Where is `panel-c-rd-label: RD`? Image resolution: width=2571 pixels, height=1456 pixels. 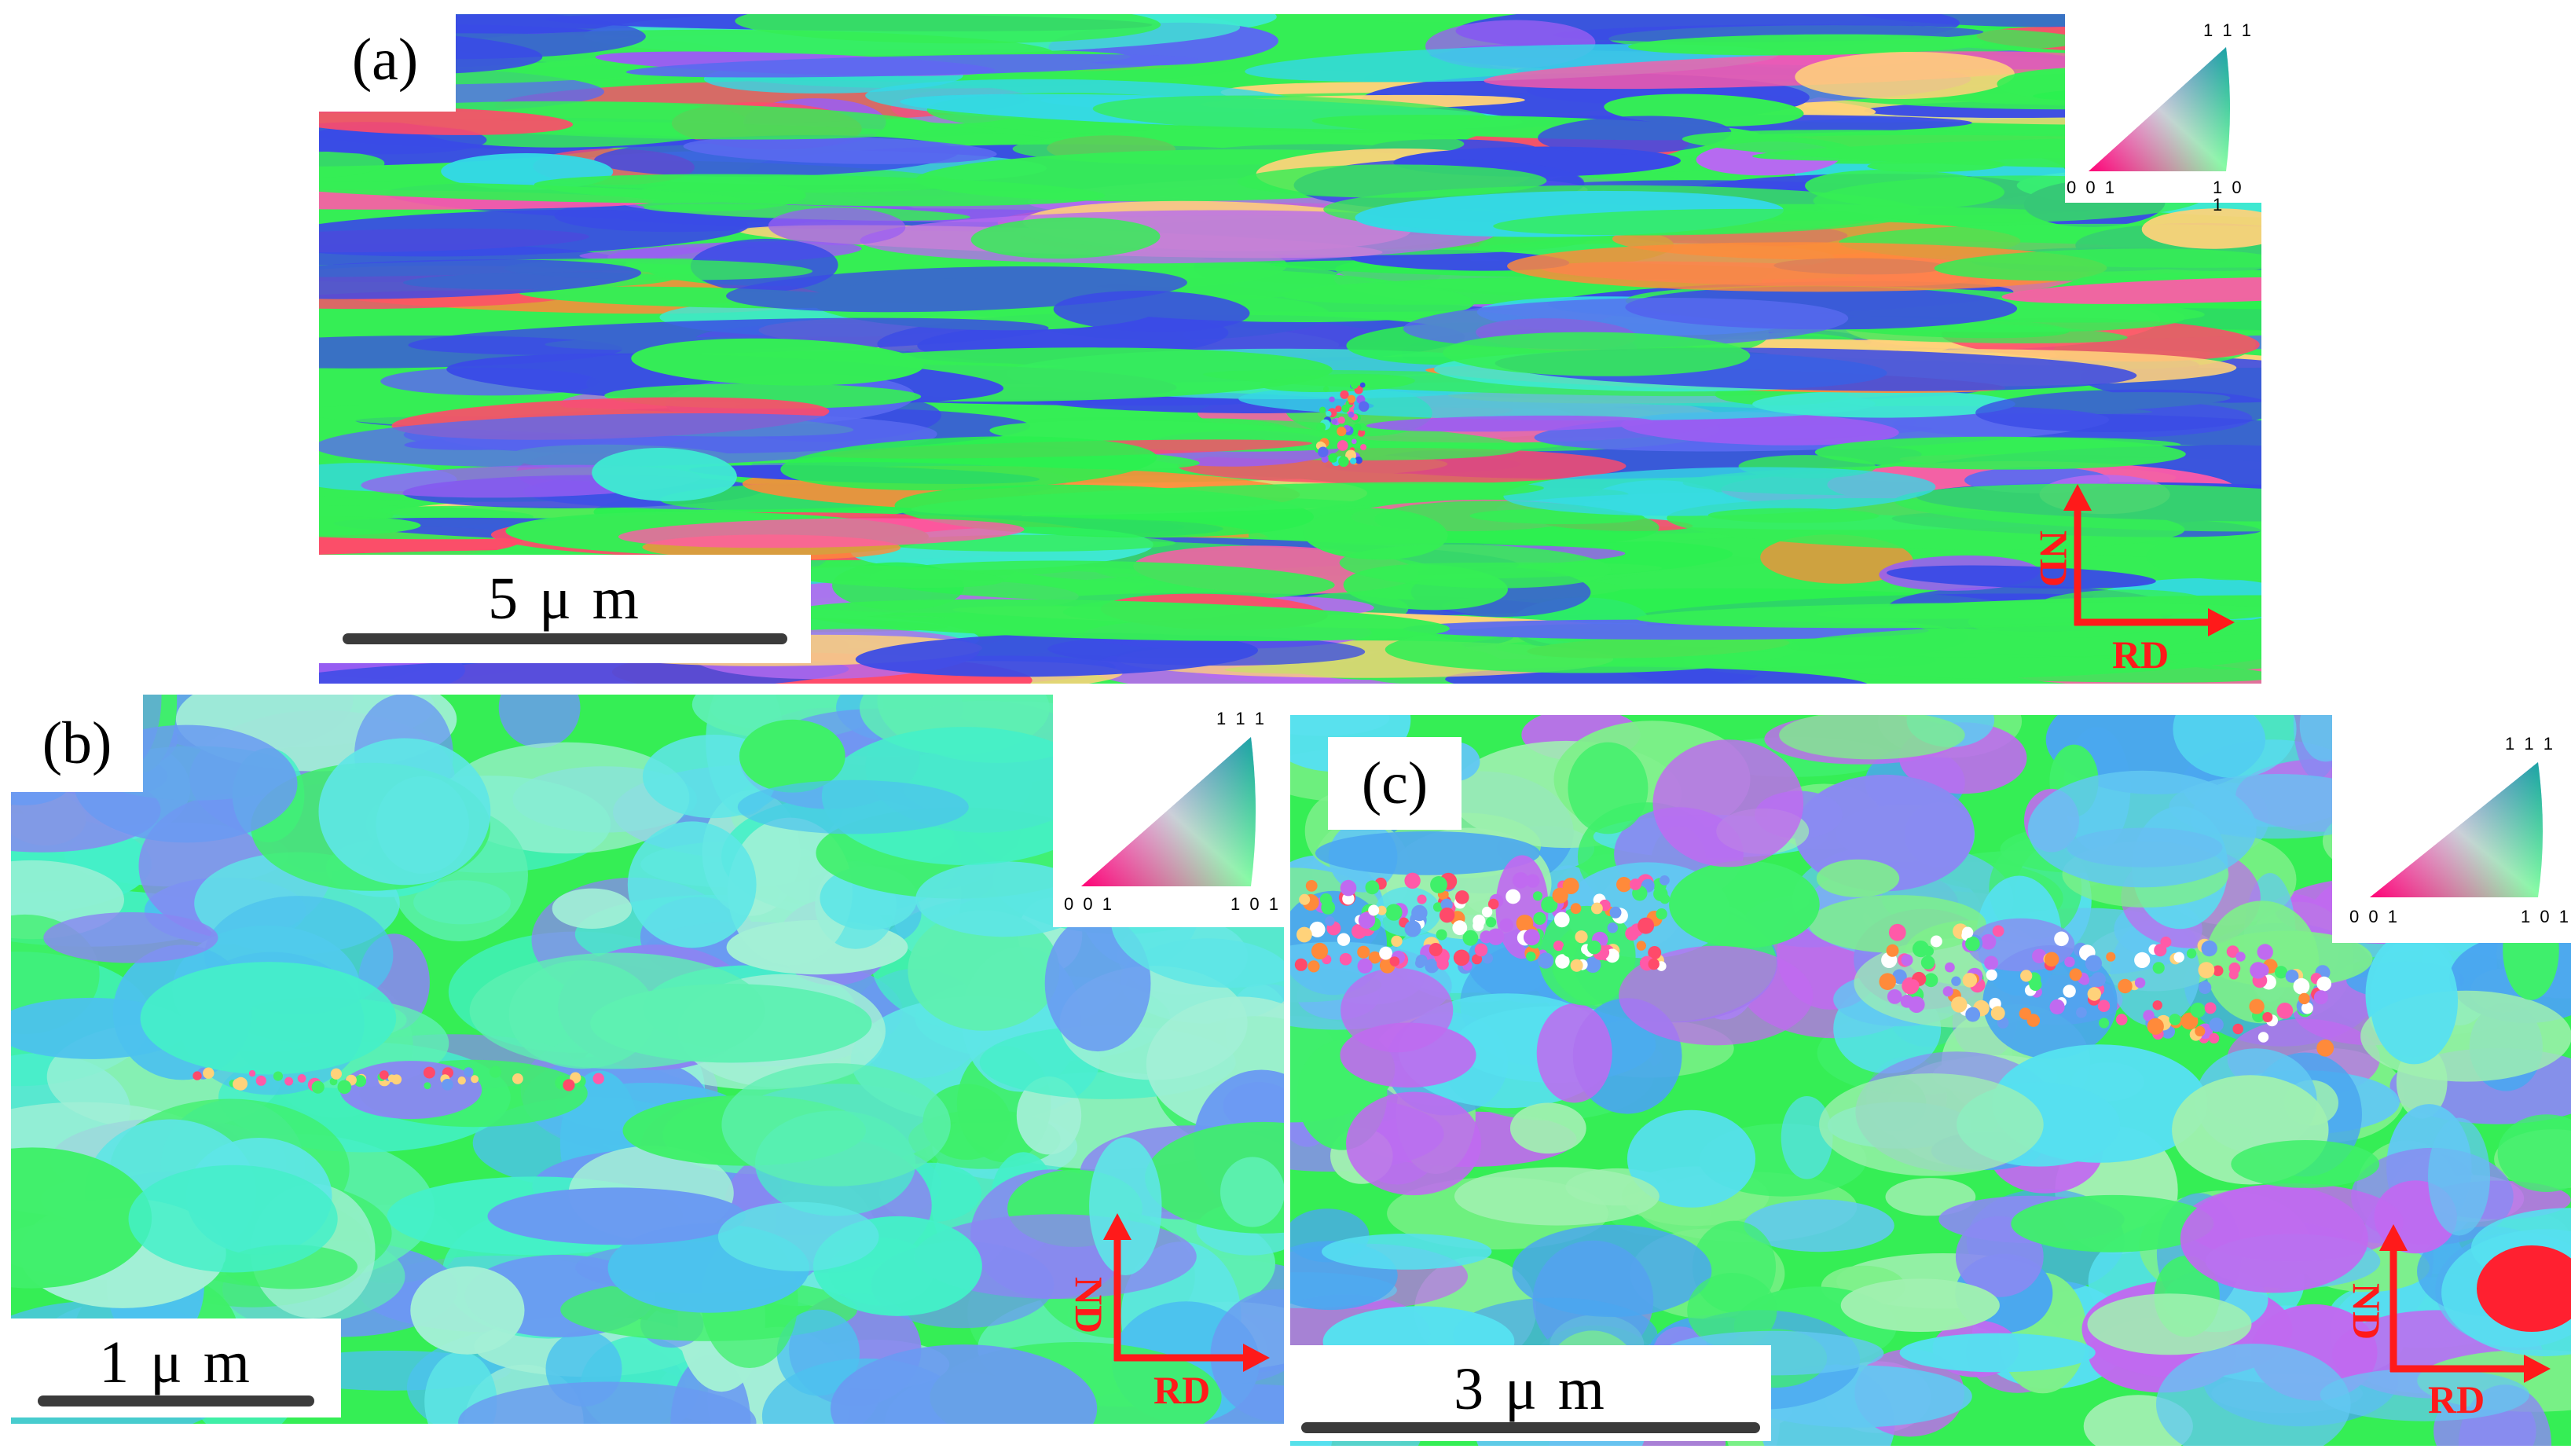
panel-c-rd-label: RD is located at coordinates (2456, 1399).